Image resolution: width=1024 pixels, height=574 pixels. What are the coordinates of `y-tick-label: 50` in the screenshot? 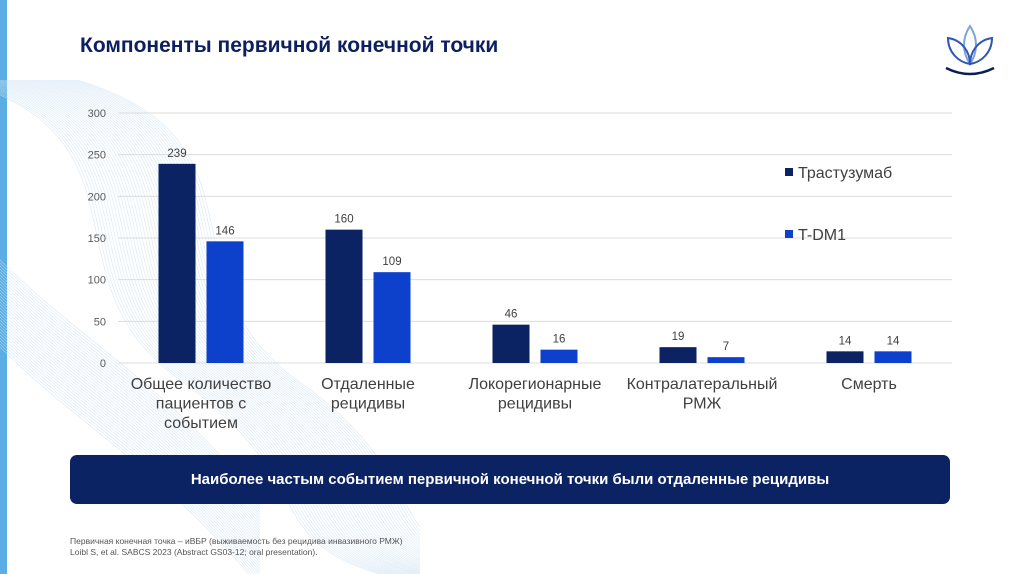 It's located at (100, 322).